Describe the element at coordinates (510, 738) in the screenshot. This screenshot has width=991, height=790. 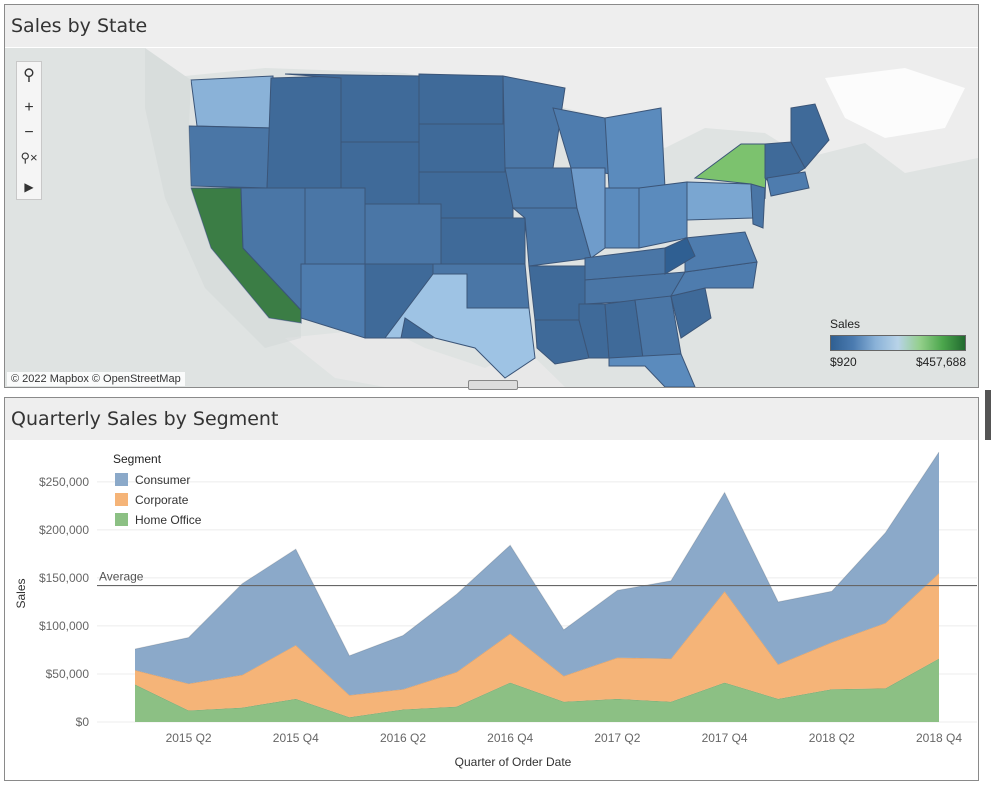
I see `x-tick-label: 2016 Q4` at that location.